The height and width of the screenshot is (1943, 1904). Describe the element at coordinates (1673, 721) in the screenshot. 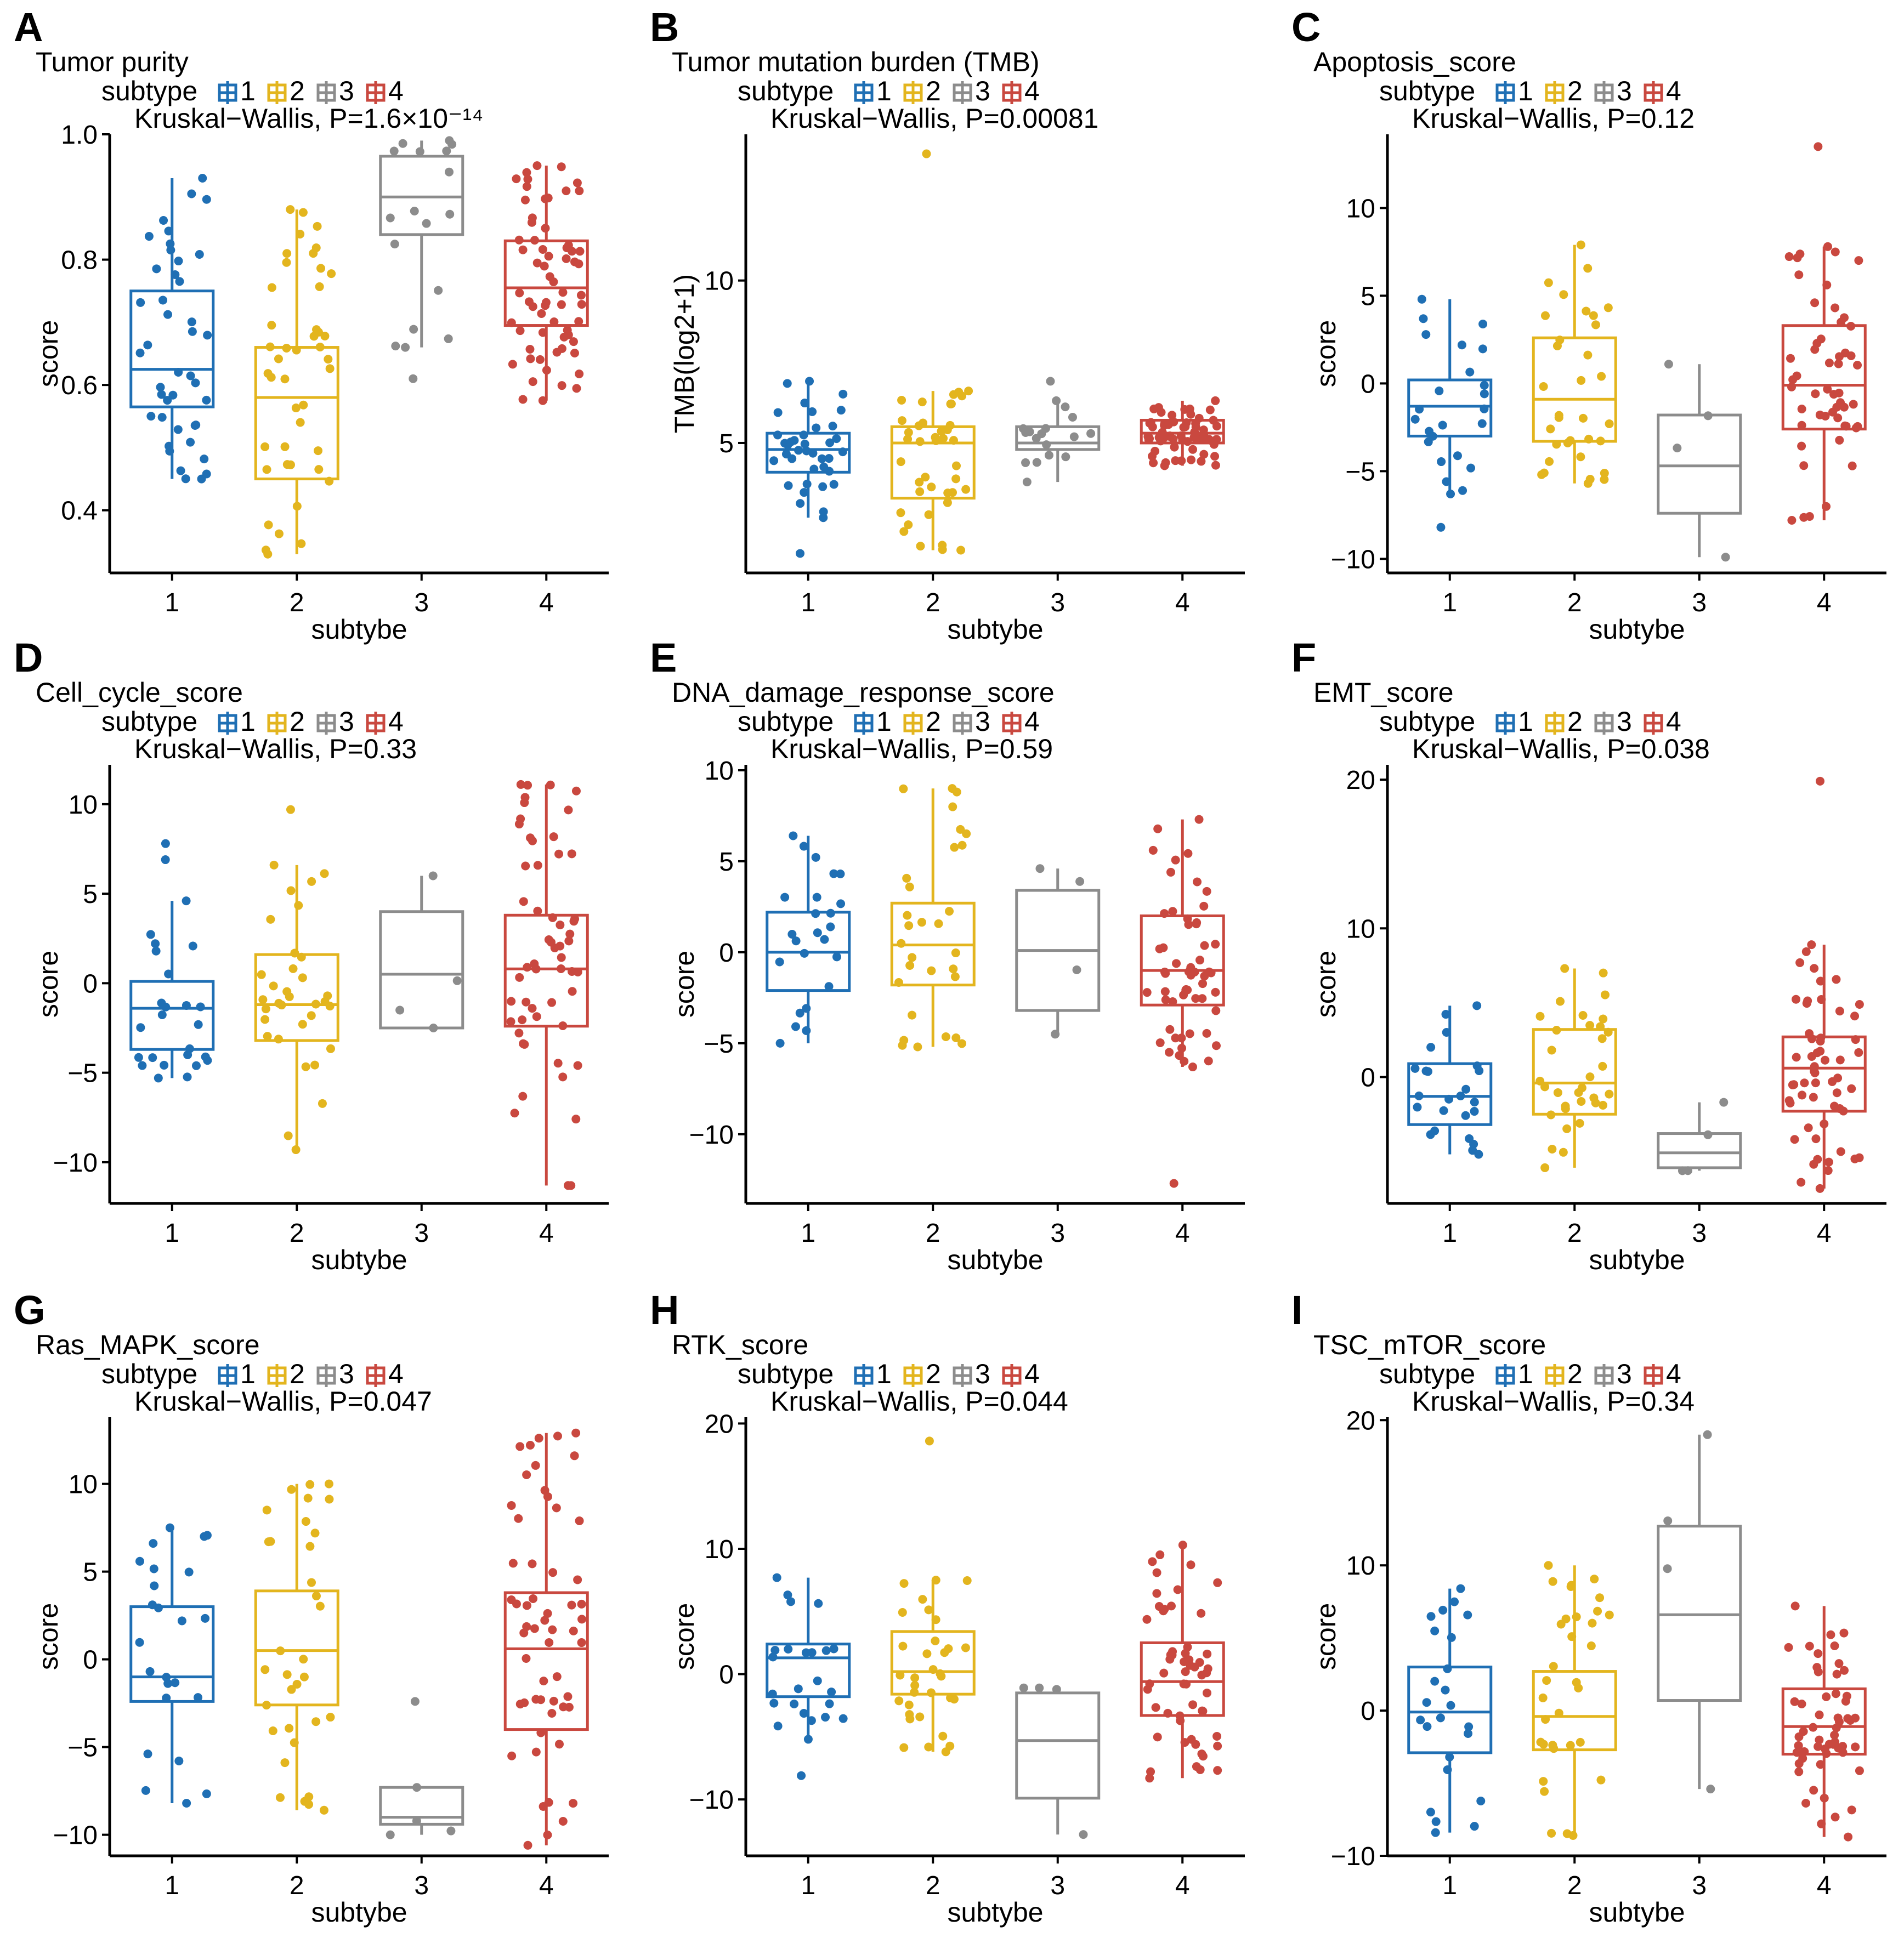

I see `legend-label: 4` at that location.